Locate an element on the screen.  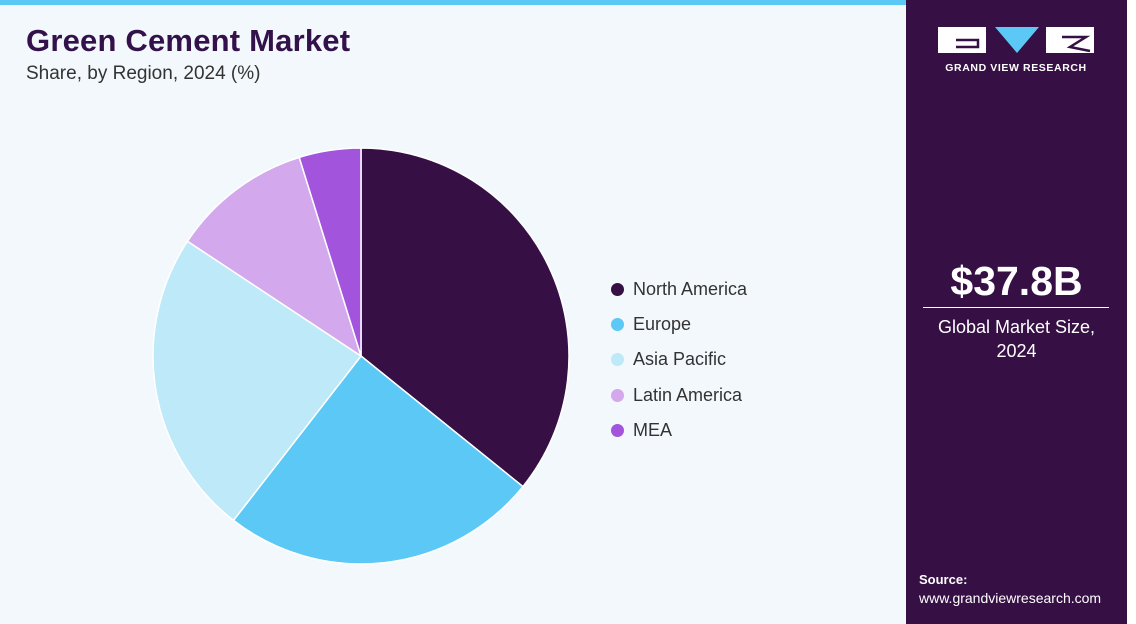
source-label: Source: is located at coordinates (943, 579).